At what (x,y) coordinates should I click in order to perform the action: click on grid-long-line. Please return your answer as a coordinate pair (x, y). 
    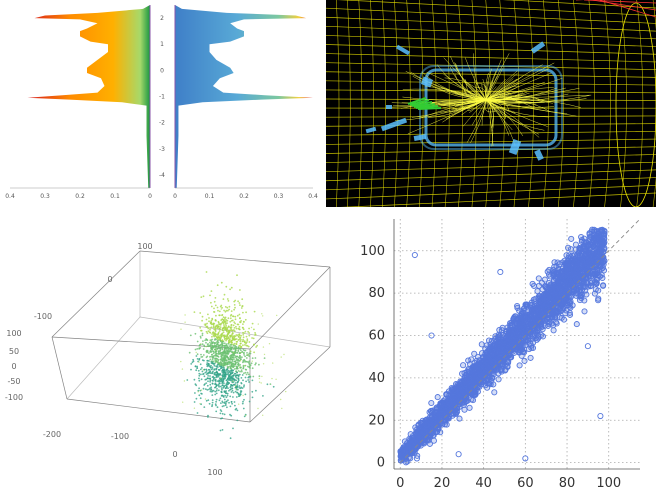
    Looking at the image, I should click on (491, 158).